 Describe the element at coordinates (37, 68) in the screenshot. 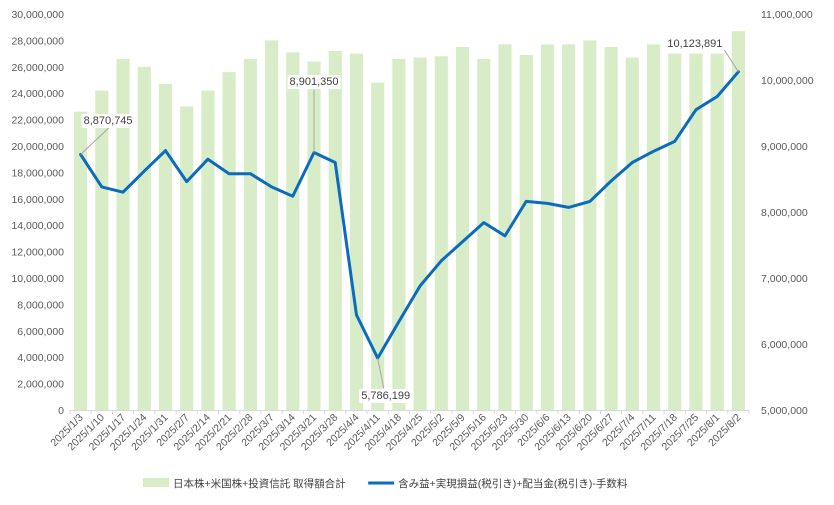

I see `y-left-tick-label: 26,000,000` at that location.